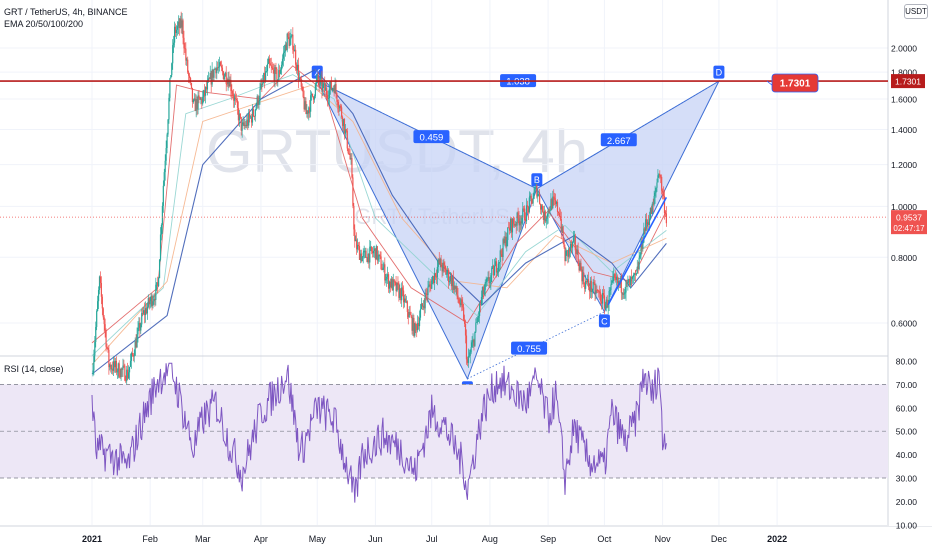 The width and height of the screenshot is (932, 550). What do you see at coordinates (907, 455) in the screenshot?
I see `rsi-tick-label-4: 40.00` at bounding box center [907, 455].